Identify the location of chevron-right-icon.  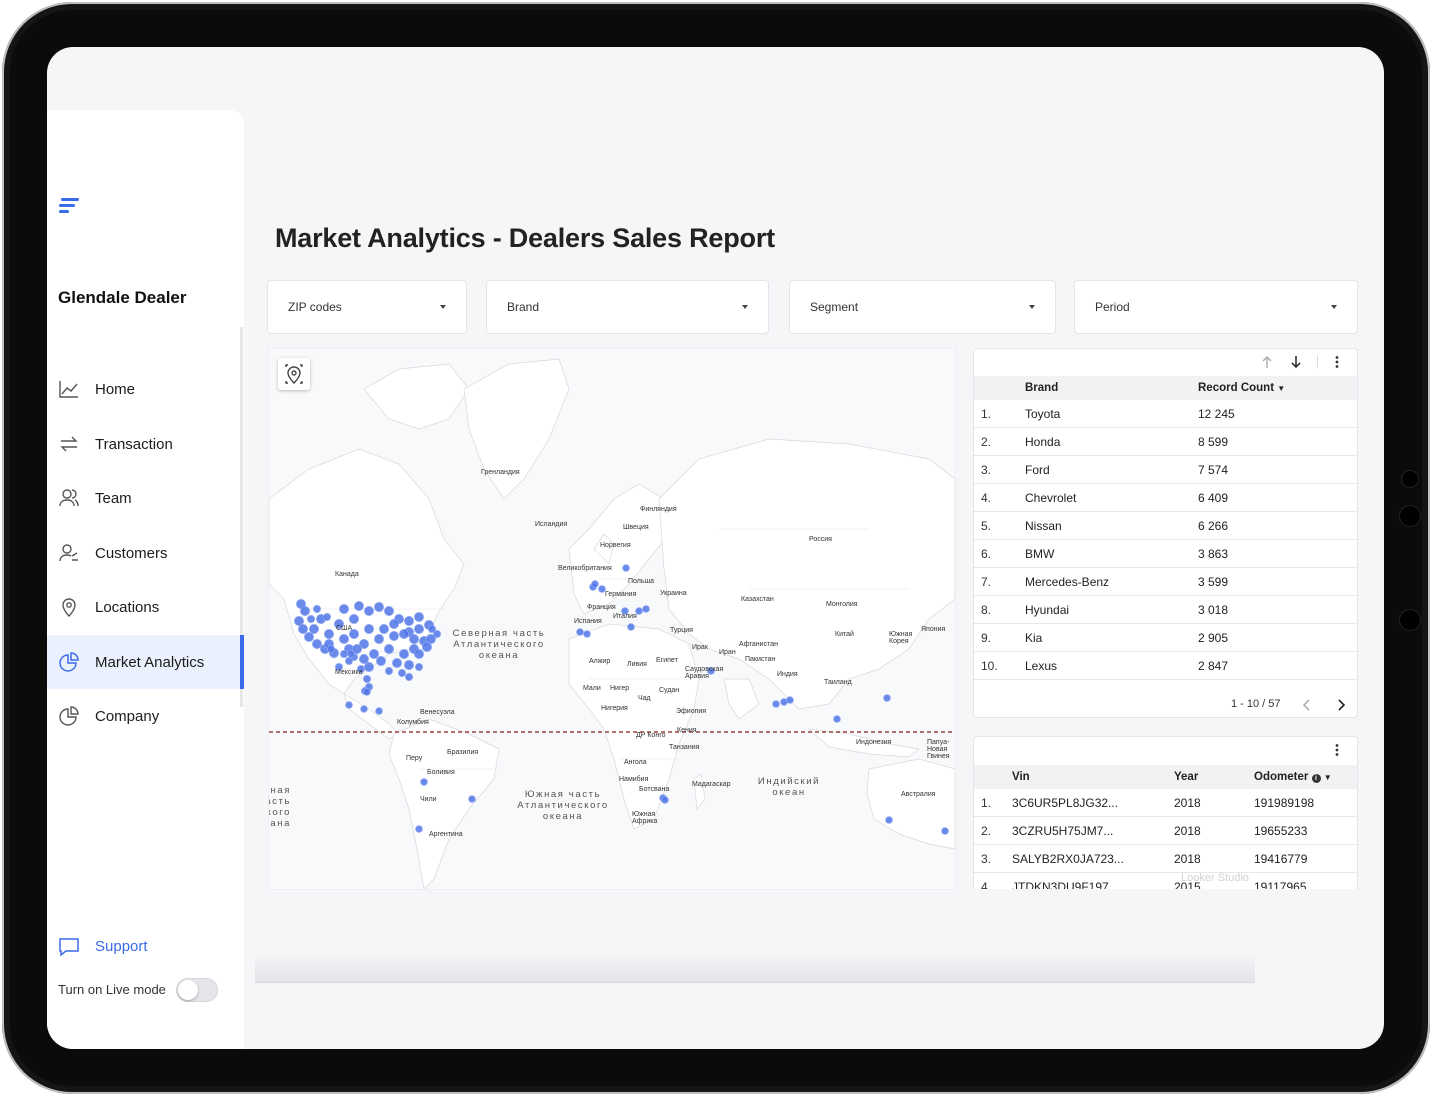
(1341, 705).